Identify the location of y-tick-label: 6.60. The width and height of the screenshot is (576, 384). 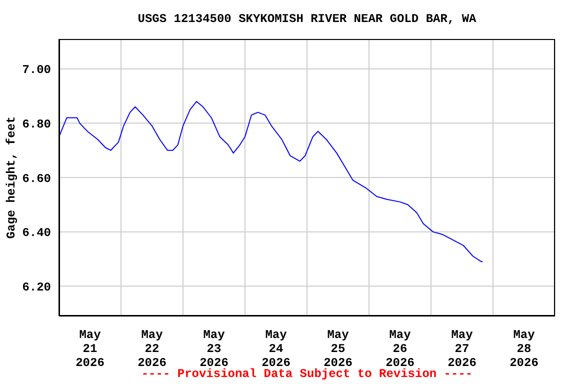
(36, 179).